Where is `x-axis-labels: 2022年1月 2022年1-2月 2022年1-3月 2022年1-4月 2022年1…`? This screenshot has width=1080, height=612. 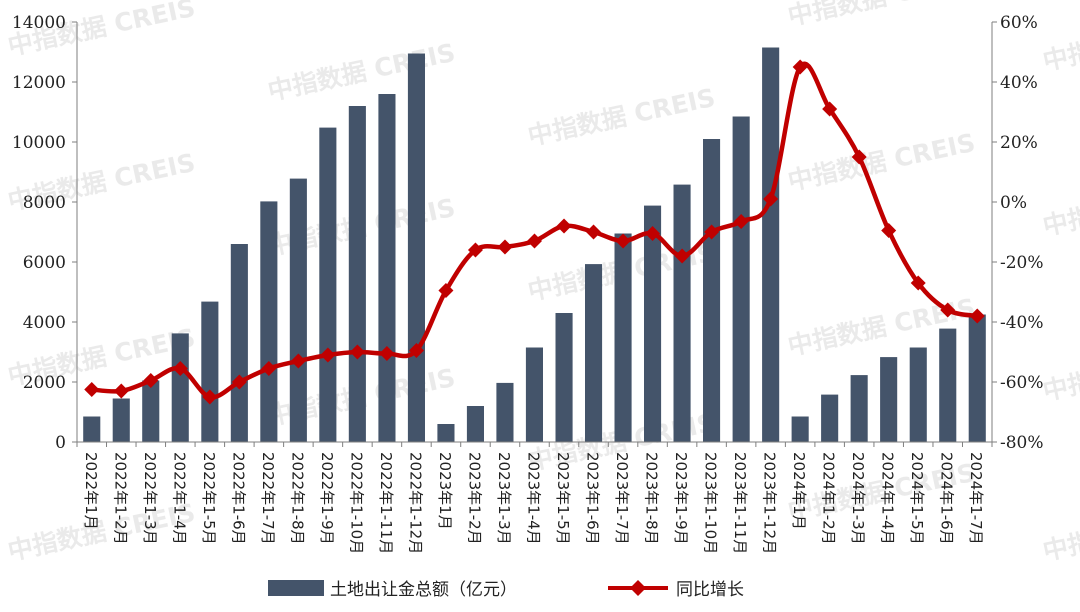
x-axis-labels: 2022年1月 2022年1-2月 2022年1-3月 2022年1-4月 2022年1… is located at coordinates (533, 503).